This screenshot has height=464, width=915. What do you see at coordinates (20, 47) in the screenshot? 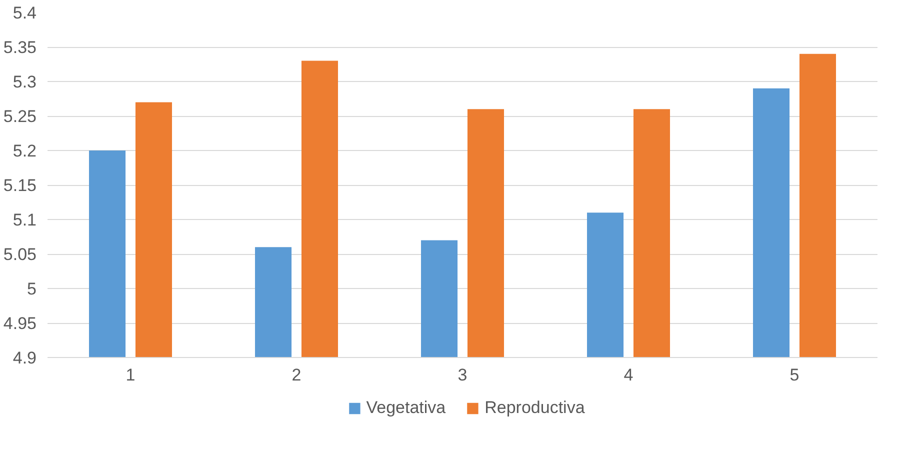
I see `y-tick-label: 5.35` at bounding box center [20, 47].